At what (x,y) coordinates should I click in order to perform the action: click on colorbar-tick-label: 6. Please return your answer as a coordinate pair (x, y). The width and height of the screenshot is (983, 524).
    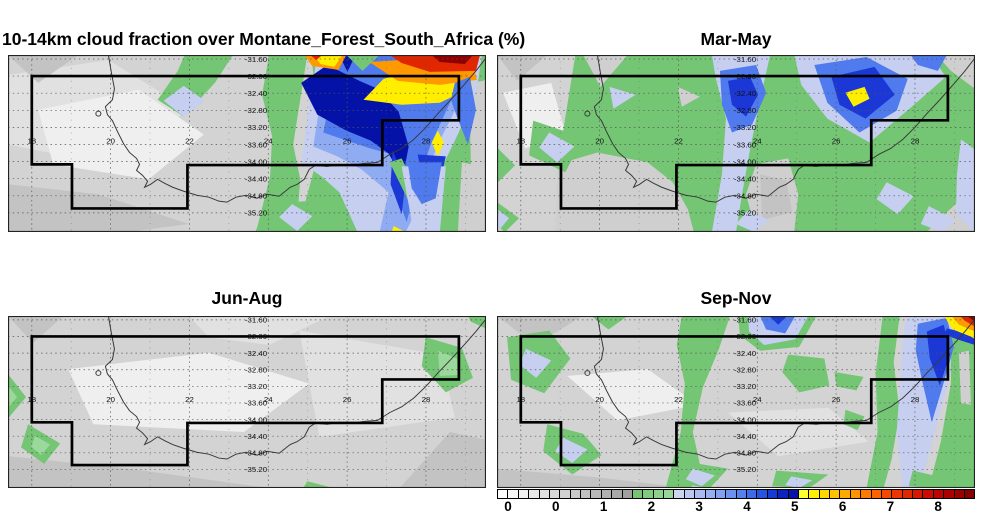
    Looking at the image, I should click on (842, 506).